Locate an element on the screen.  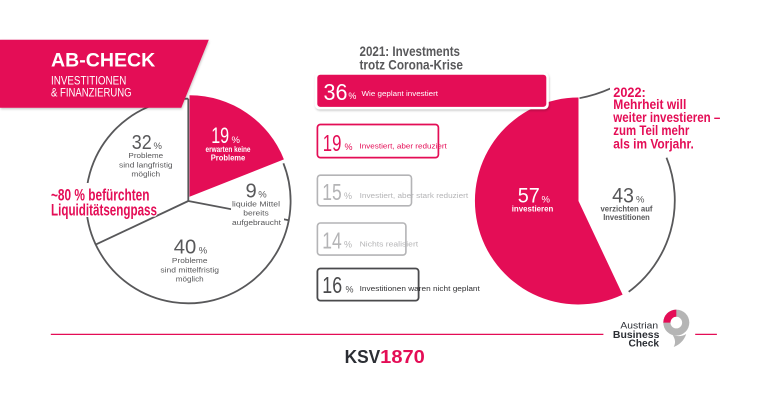
svg-text: sind mittelfristig is located at coordinates (189, 269).